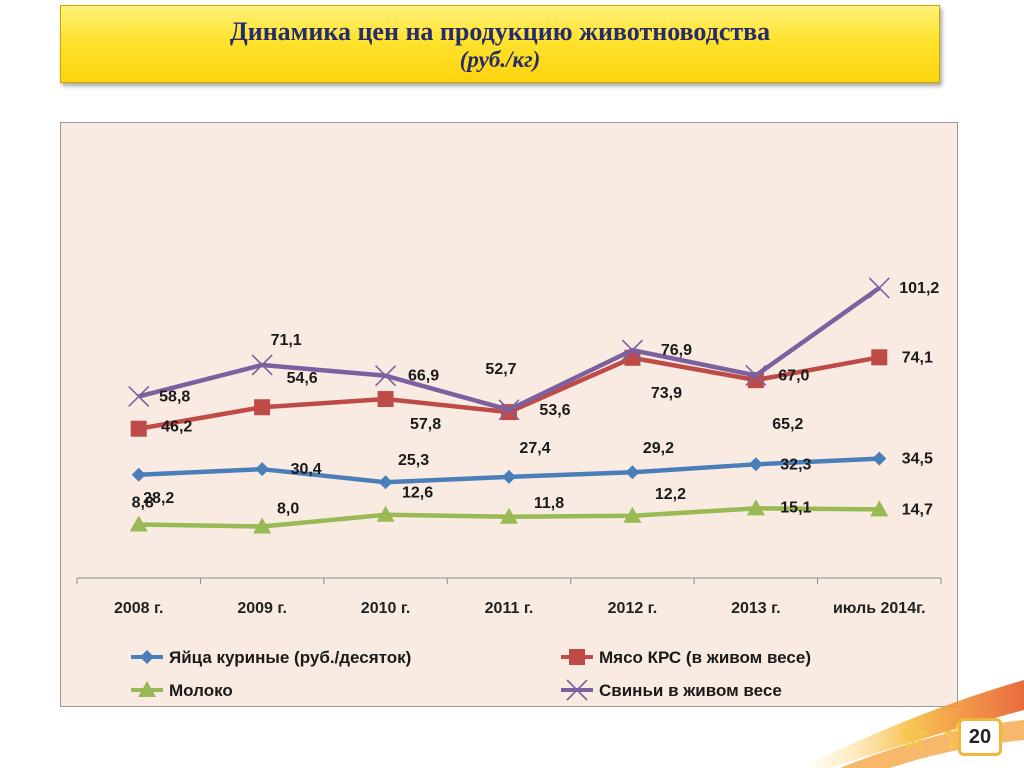  Describe the element at coordinates (500, 369) in the screenshot. I see `data-label: 52,7` at that location.